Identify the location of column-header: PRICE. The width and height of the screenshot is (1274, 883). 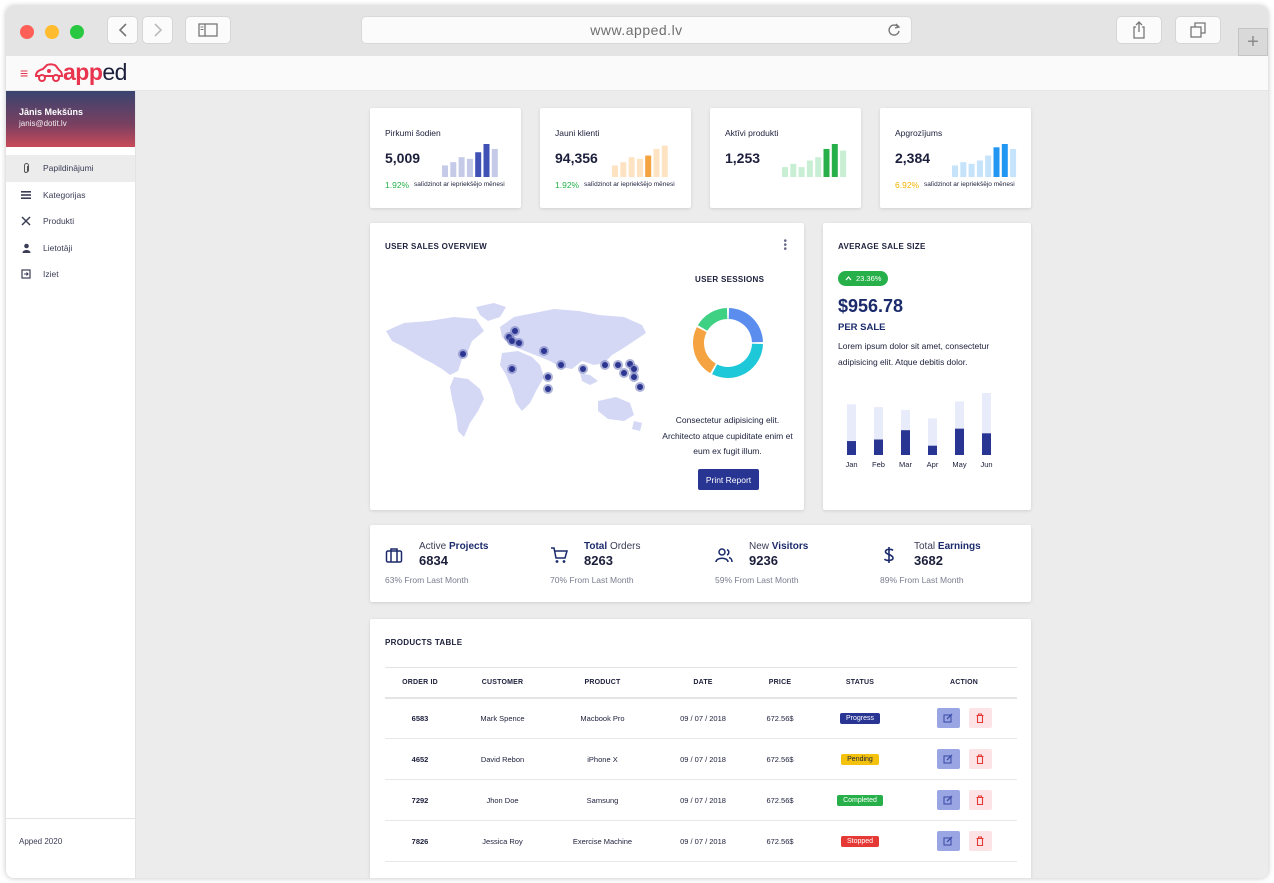
(780, 683).